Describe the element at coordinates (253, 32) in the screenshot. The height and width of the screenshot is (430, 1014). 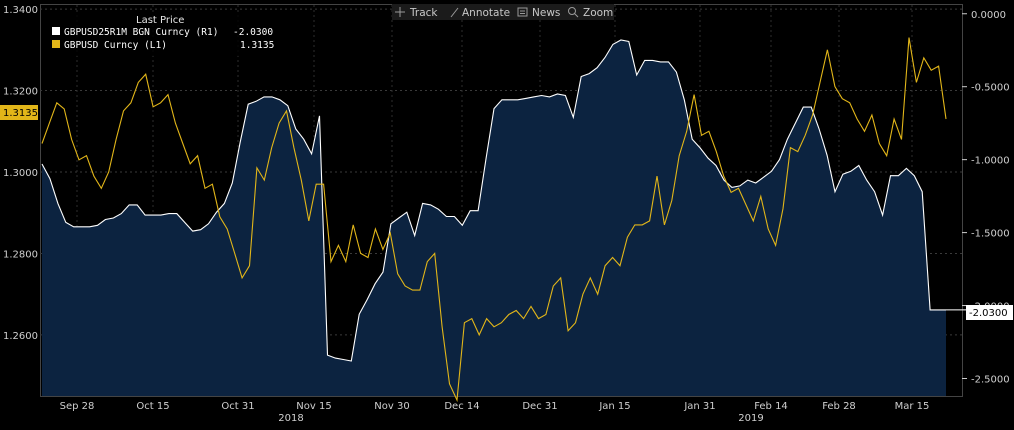
I see `legend-entry-rr-value: -2.0300` at that location.